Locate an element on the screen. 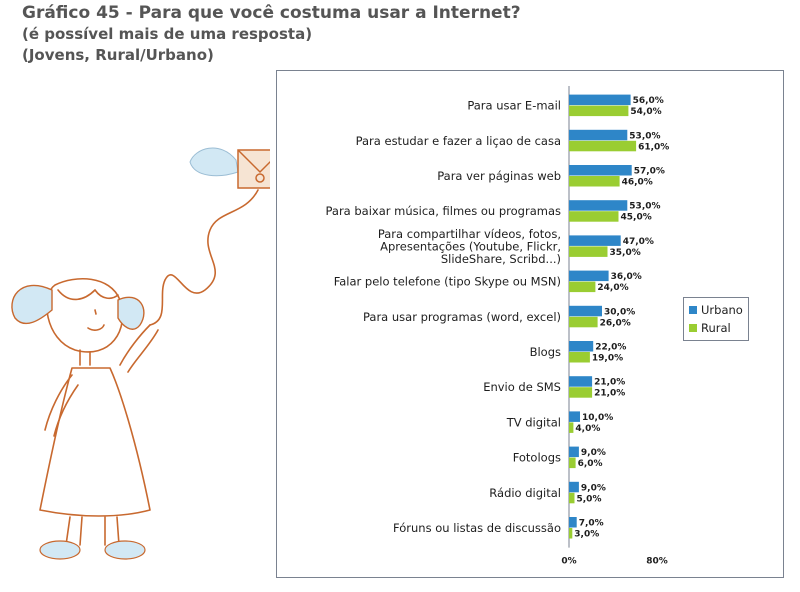  data-label-rural: 19,0% is located at coordinates (607, 359).